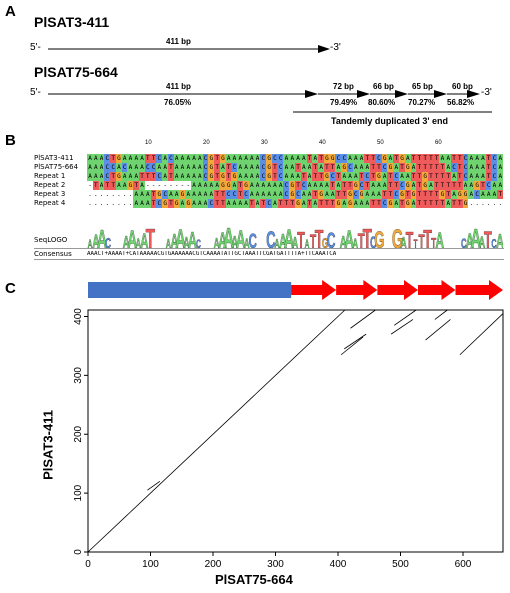 This screenshot has width=510, height=593. What do you see at coordinates (150, 564) in the screenshot?
I see `x-tick-label: 100` at bounding box center [150, 564].